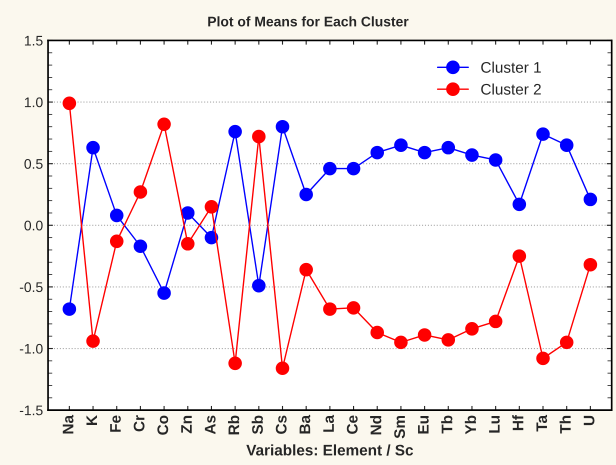 The height and width of the screenshot is (465, 616). I want to click on x-axis-title: Variables: Element / Sc, so click(330, 450).